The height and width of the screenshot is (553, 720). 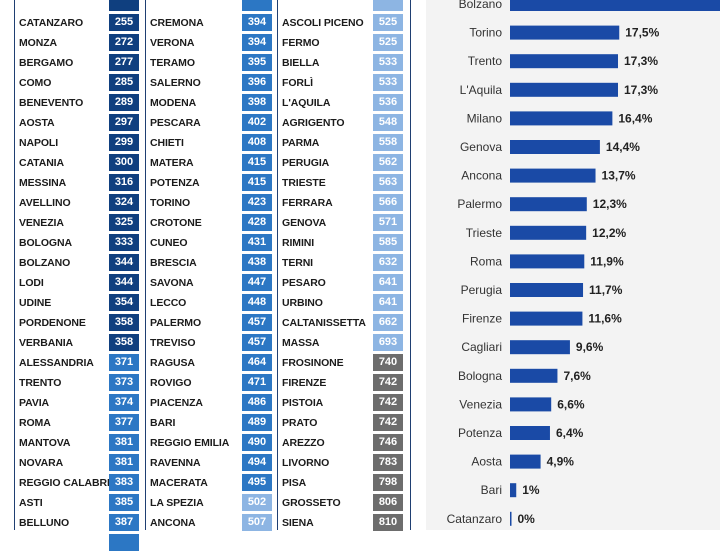 I want to click on table-row: PRATO 742, so click(x=344, y=423).